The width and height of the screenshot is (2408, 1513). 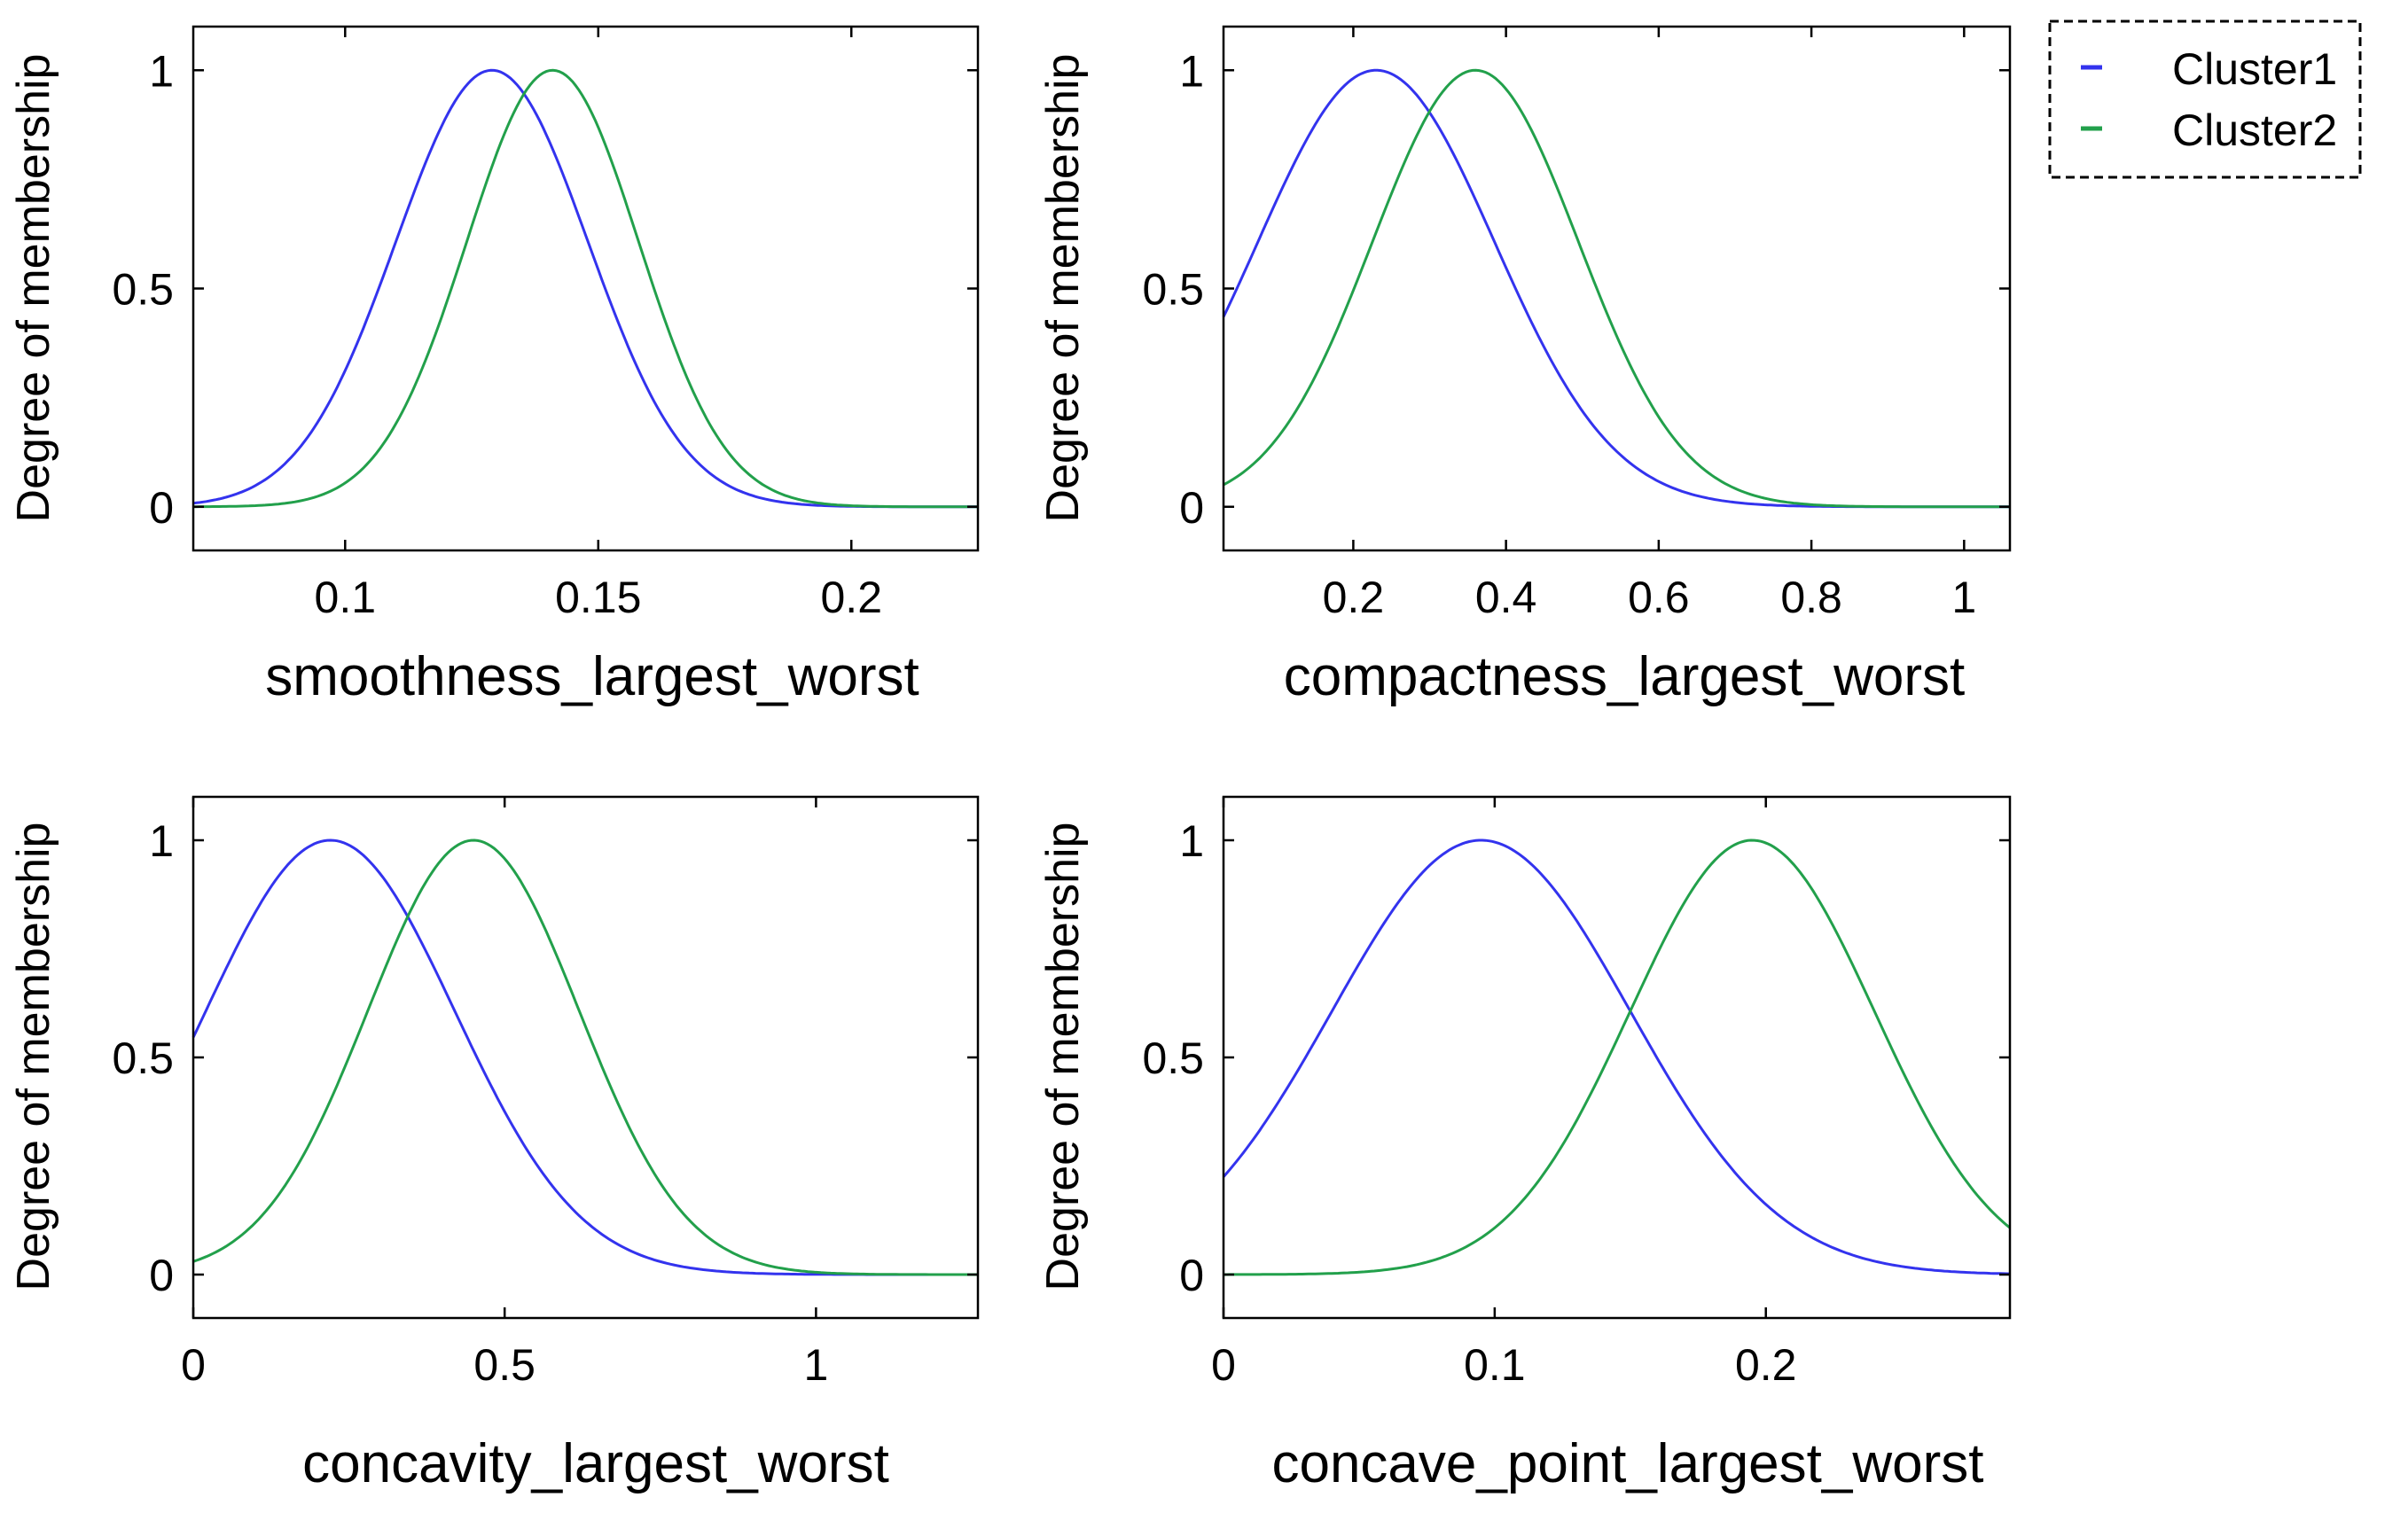 I want to click on x-tick-label: 0.5, so click(x=504, y=1365).